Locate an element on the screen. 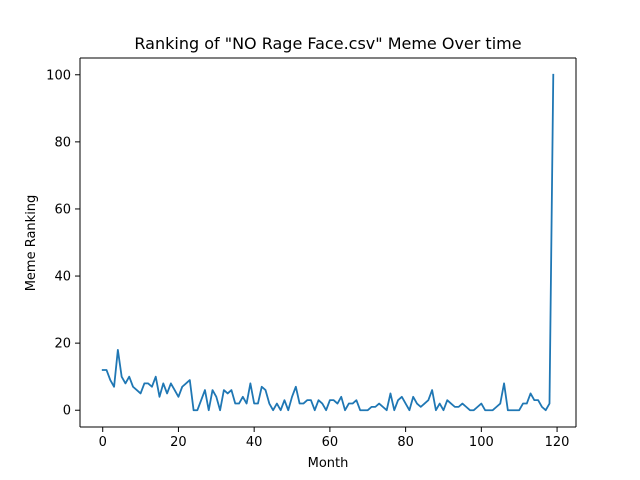  y-tick-label-60: 60 is located at coordinates (62, 209).